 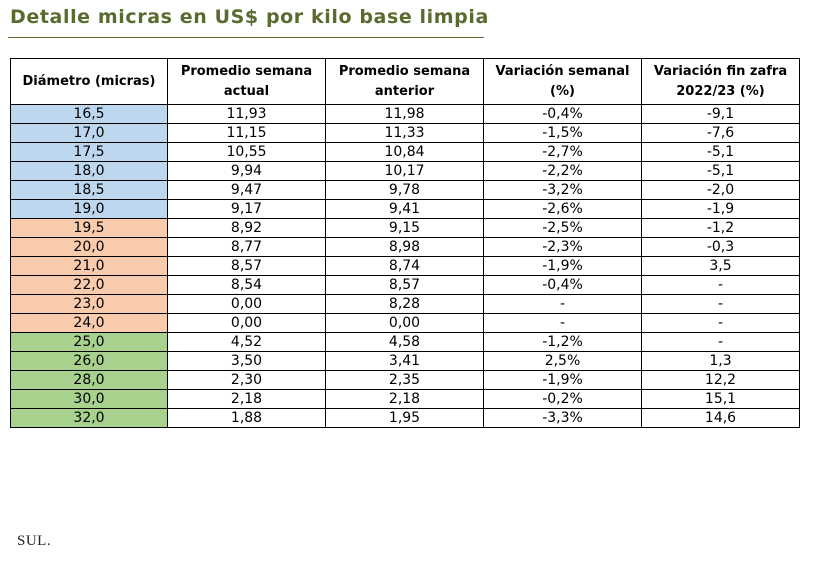 What do you see at coordinates (404, 285) in the screenshot?
I see `previous-week-cell: 8,57` at bounding box center [404, 285].